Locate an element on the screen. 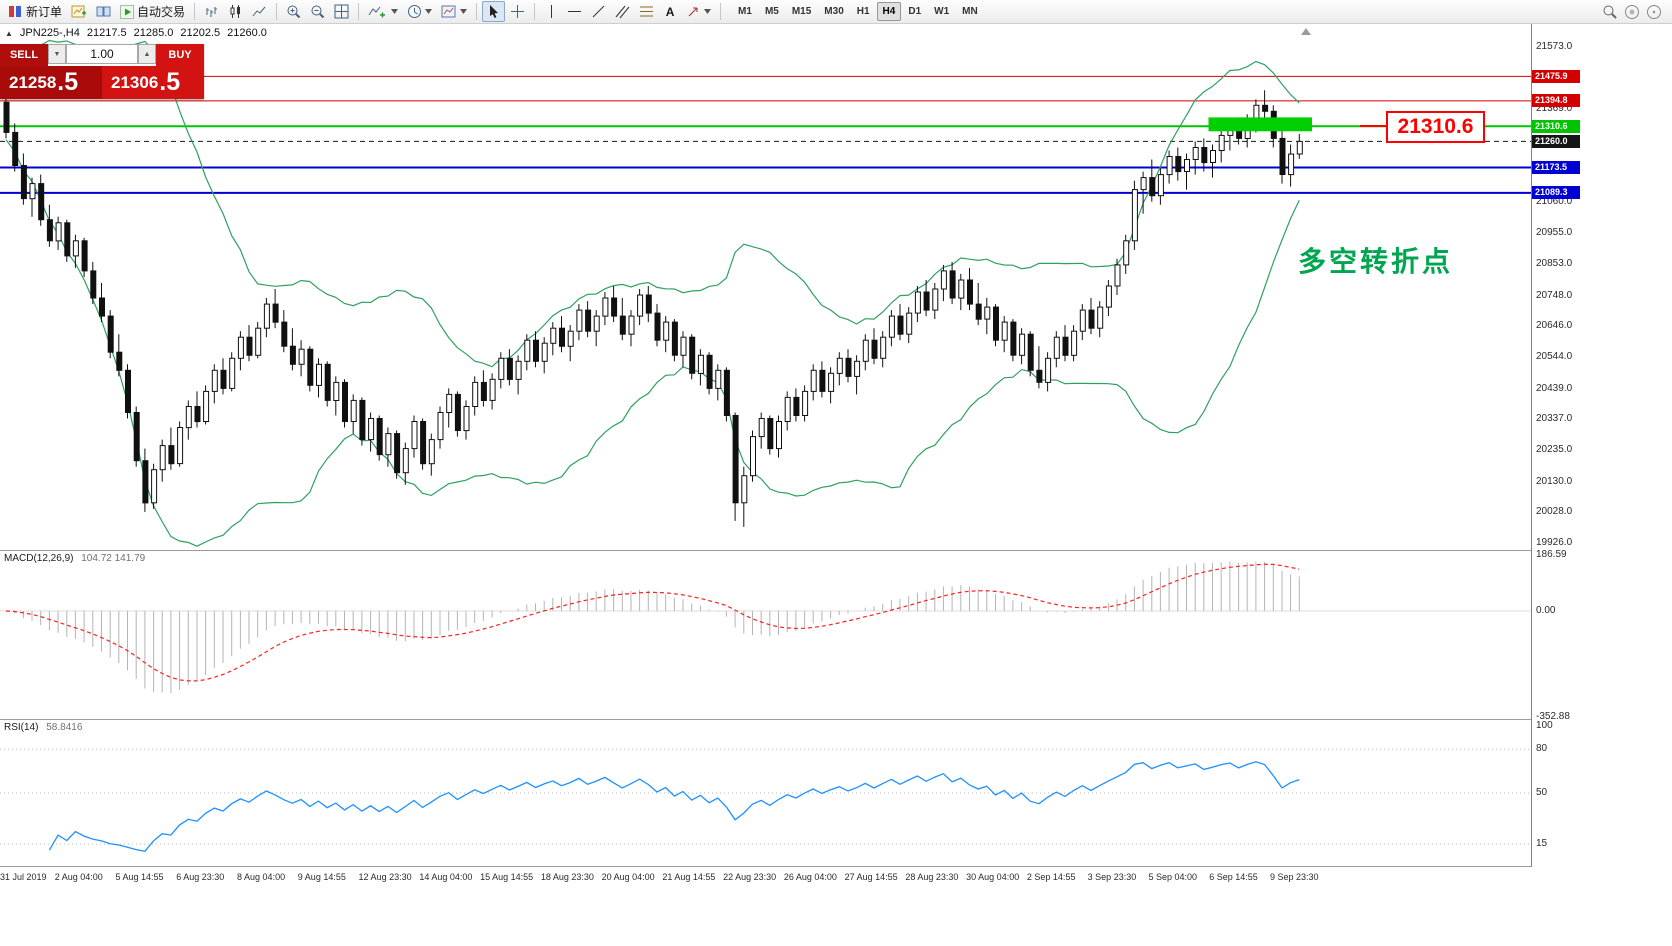 The width and height of the screenshot is (1672, 946). help-icon is located at coordinates (1654, 12).